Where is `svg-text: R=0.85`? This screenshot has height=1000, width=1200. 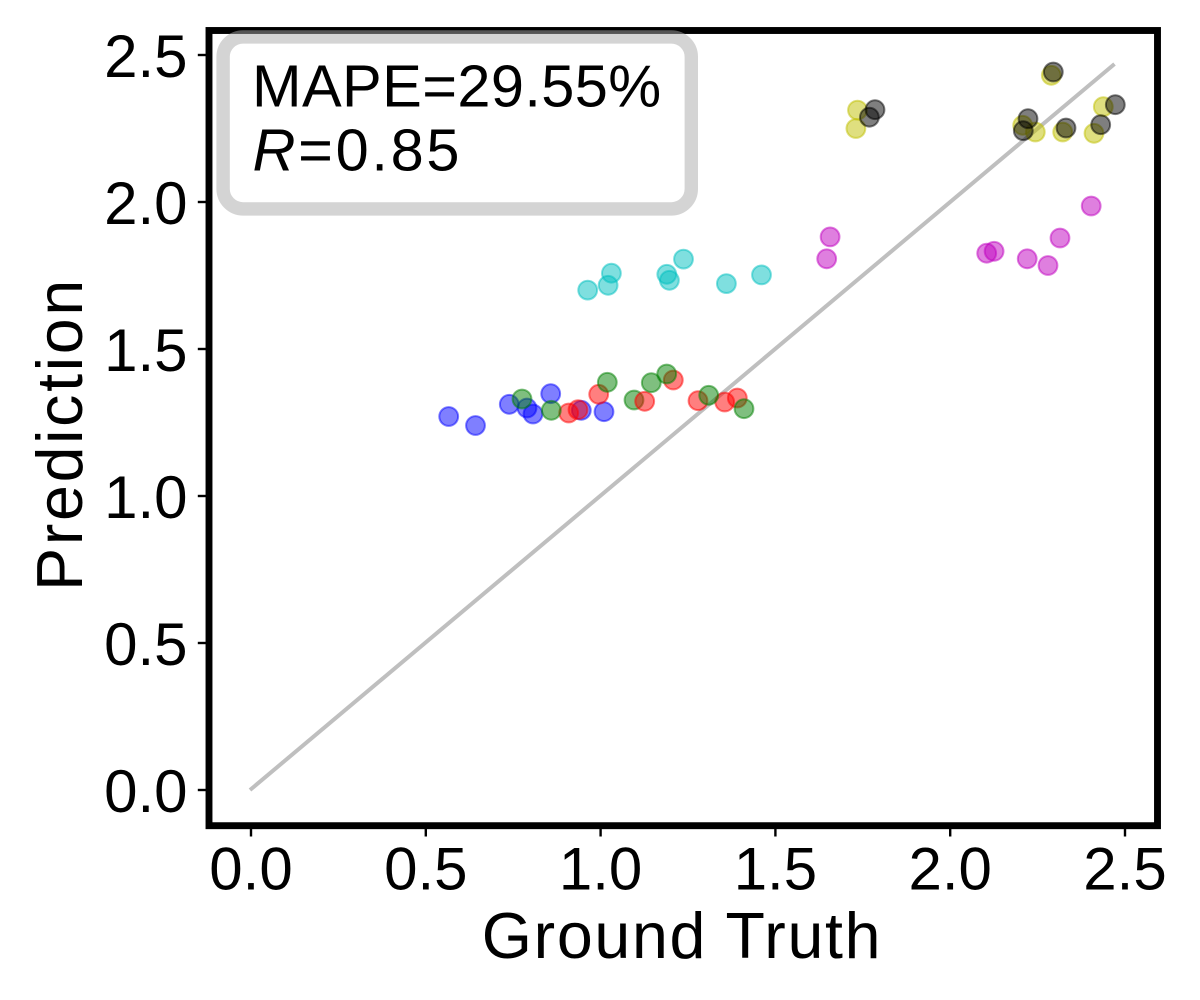
svg-text: R=0.85 is located at coordinates (358, 150).